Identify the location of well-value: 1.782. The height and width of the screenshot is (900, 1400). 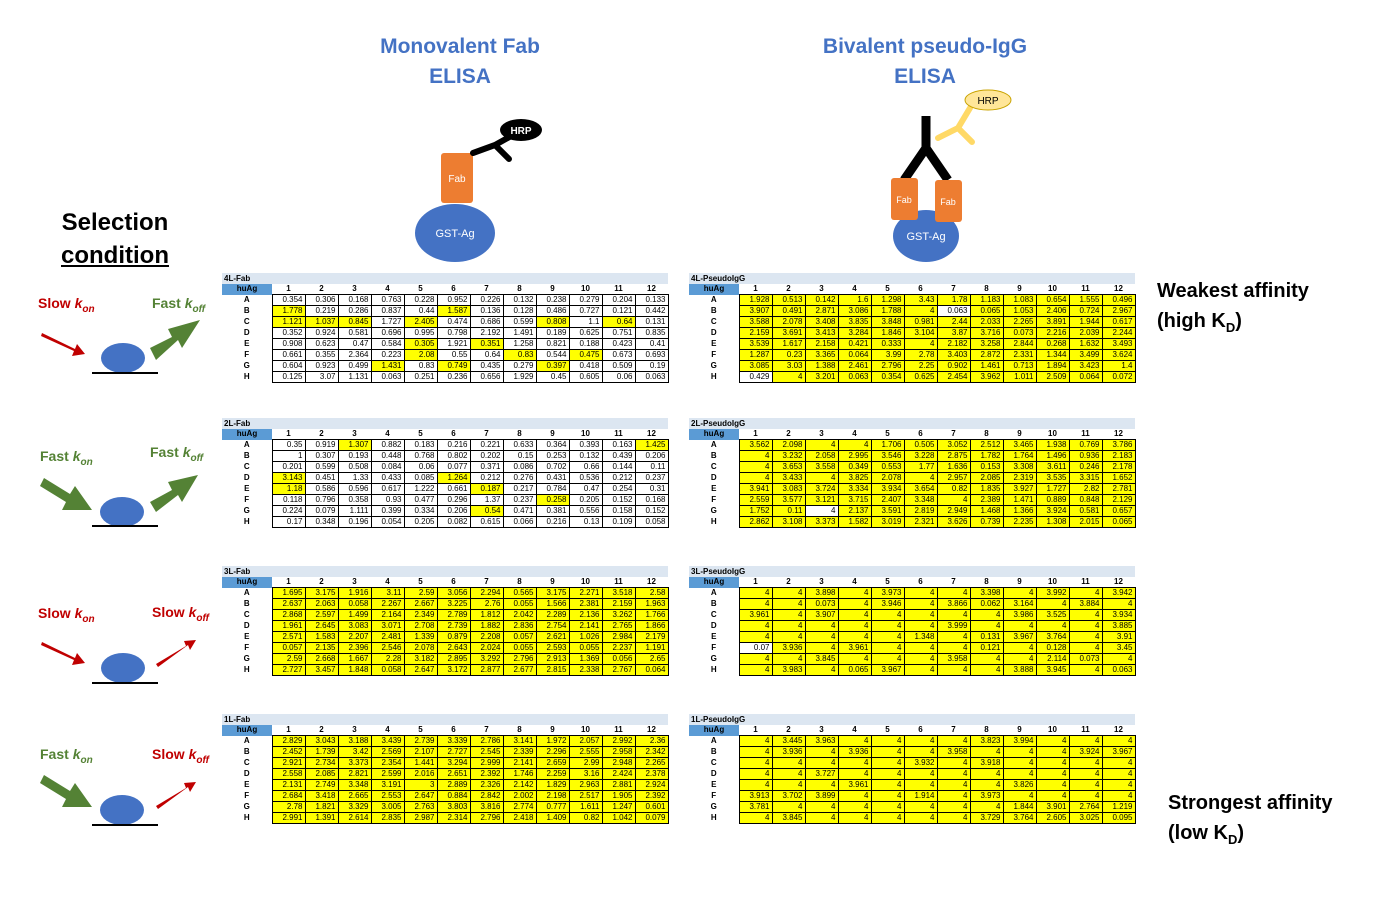
(986, 456).